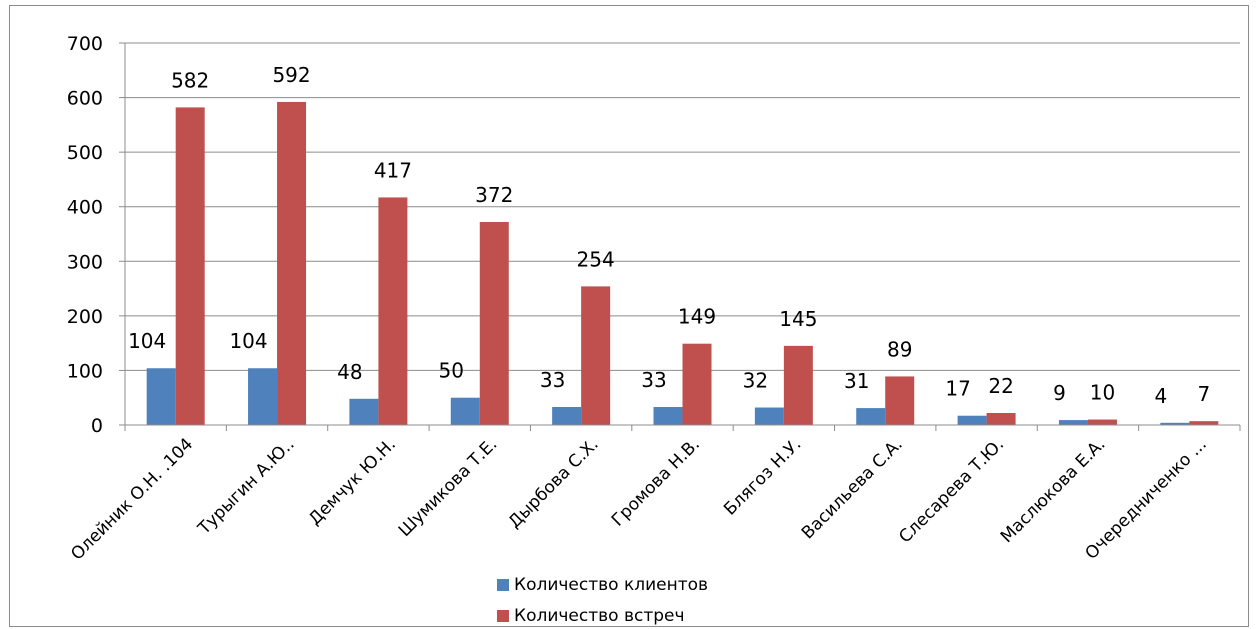 This screenshot has height=629, width=1256. What do you see at coordinates (190, 80) in the screenshot?
I see `data-label: 582` at bounding box center [190, 80].